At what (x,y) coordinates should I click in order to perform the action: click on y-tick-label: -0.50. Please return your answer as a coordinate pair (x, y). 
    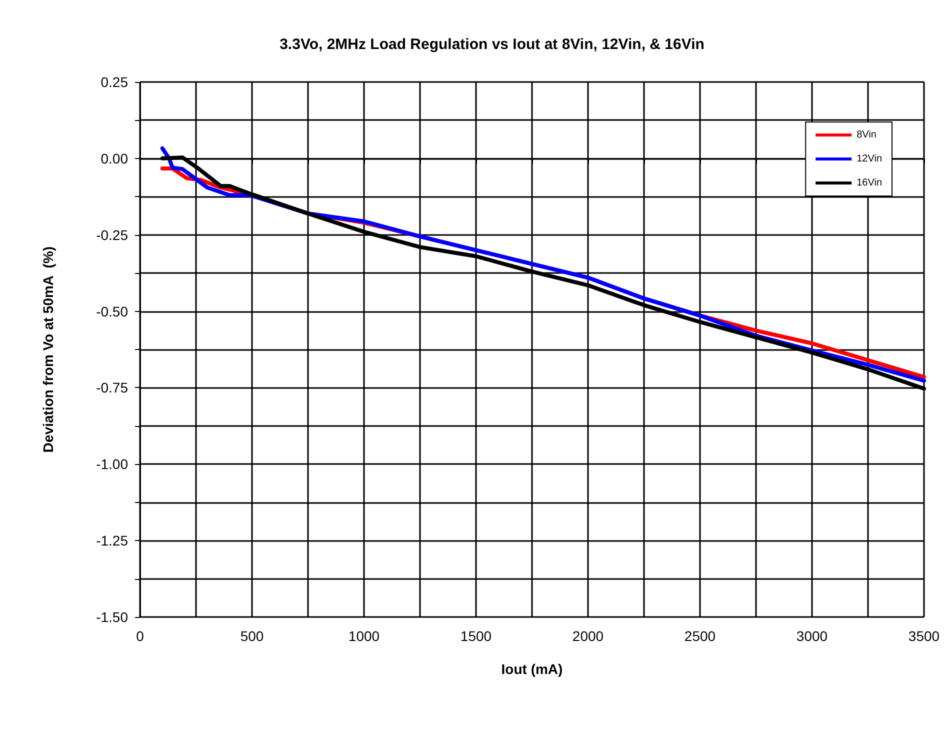
    Looking at the image, I should click on (112, 311).